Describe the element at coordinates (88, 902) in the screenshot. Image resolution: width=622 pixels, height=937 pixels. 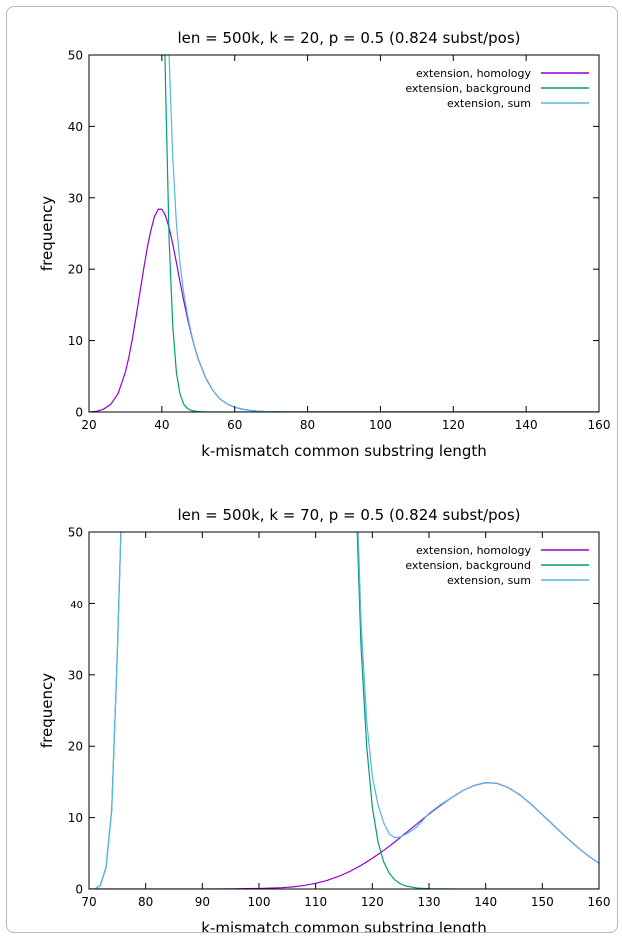
I see `x-tick-label: 70` at that location.